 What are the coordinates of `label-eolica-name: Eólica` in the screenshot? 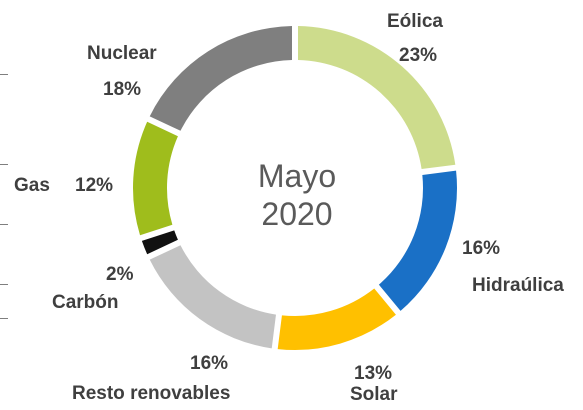 It's located at (415, 21).